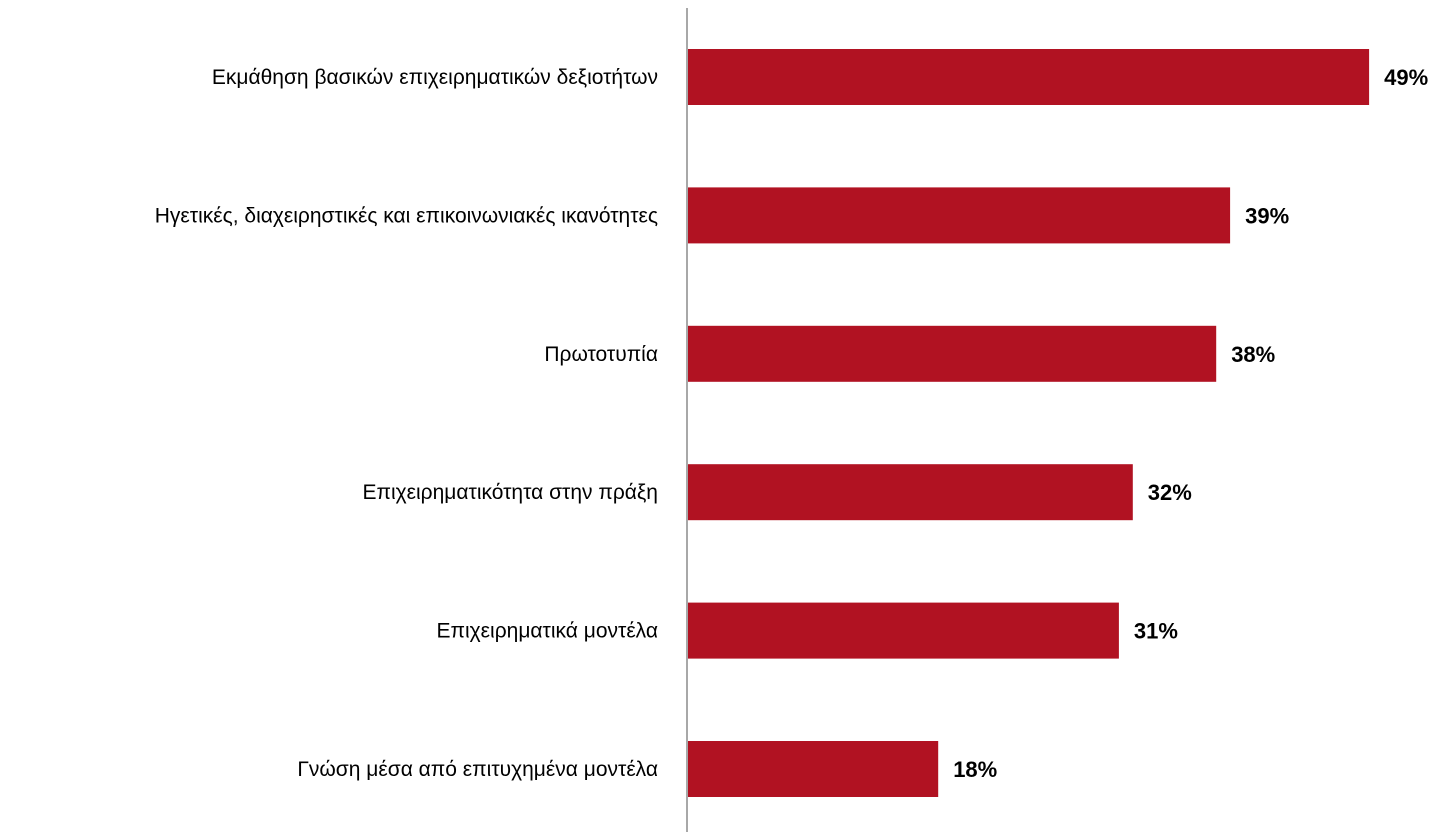 The image size is (1443, 837). What do you see at coordinates (477, 769) in the screenshot?
I see `category-label-6: Γνώση μέσα από επιτυχημένα μοντέλα` at bounding box center [477, 769].